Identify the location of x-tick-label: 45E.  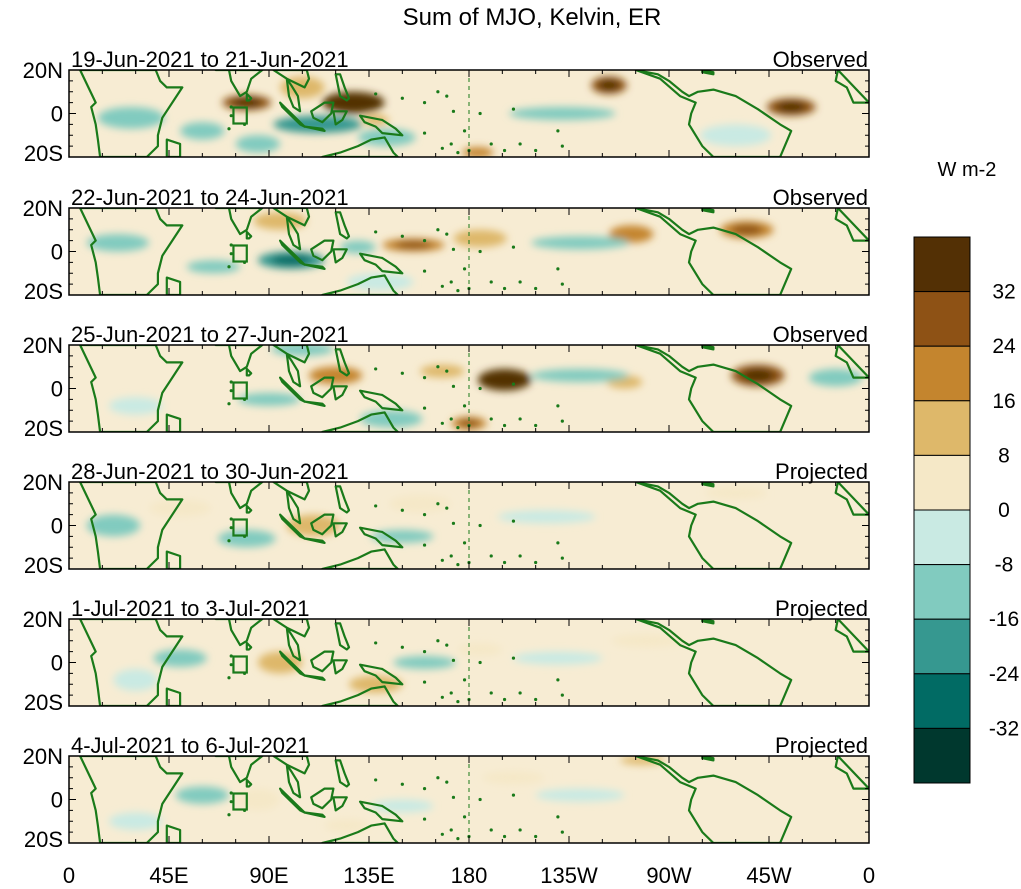
(168, 875).